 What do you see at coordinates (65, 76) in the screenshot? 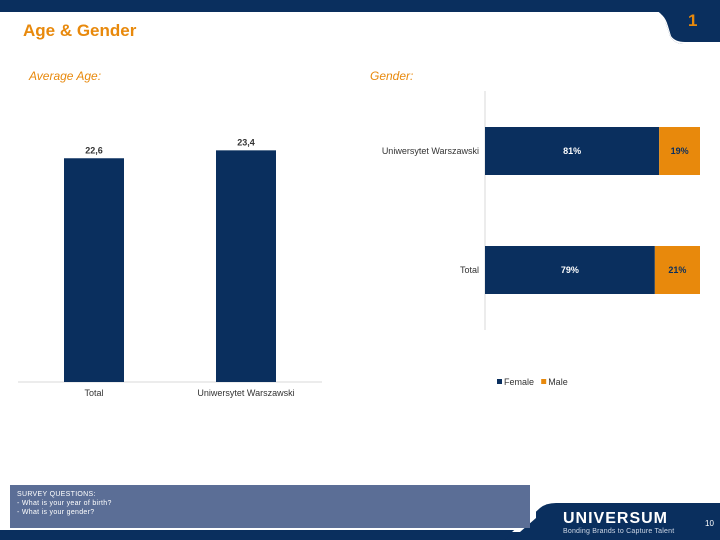
I see `age-chart-title: Average Age:` at bounding box center [65, 76].